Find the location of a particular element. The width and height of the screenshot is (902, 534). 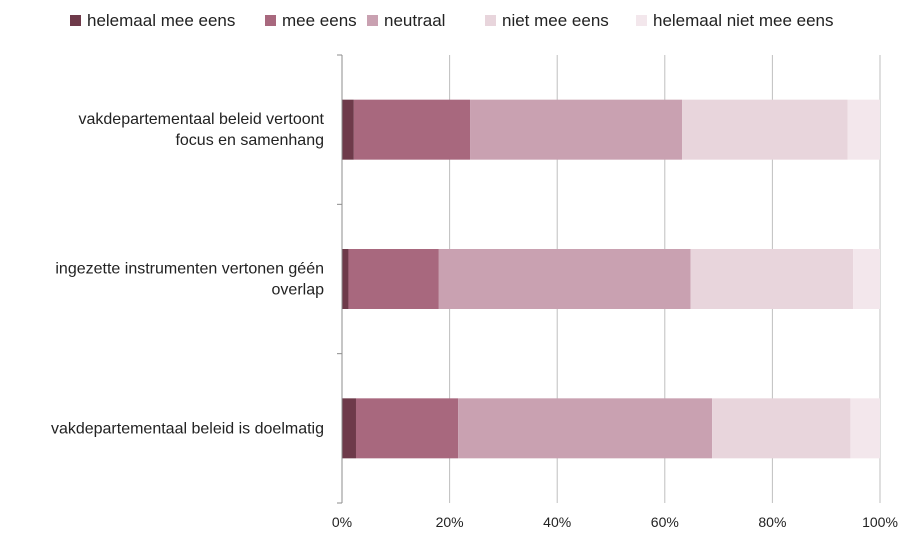

legend-item: neutraal is located at coordinates (406, 20).